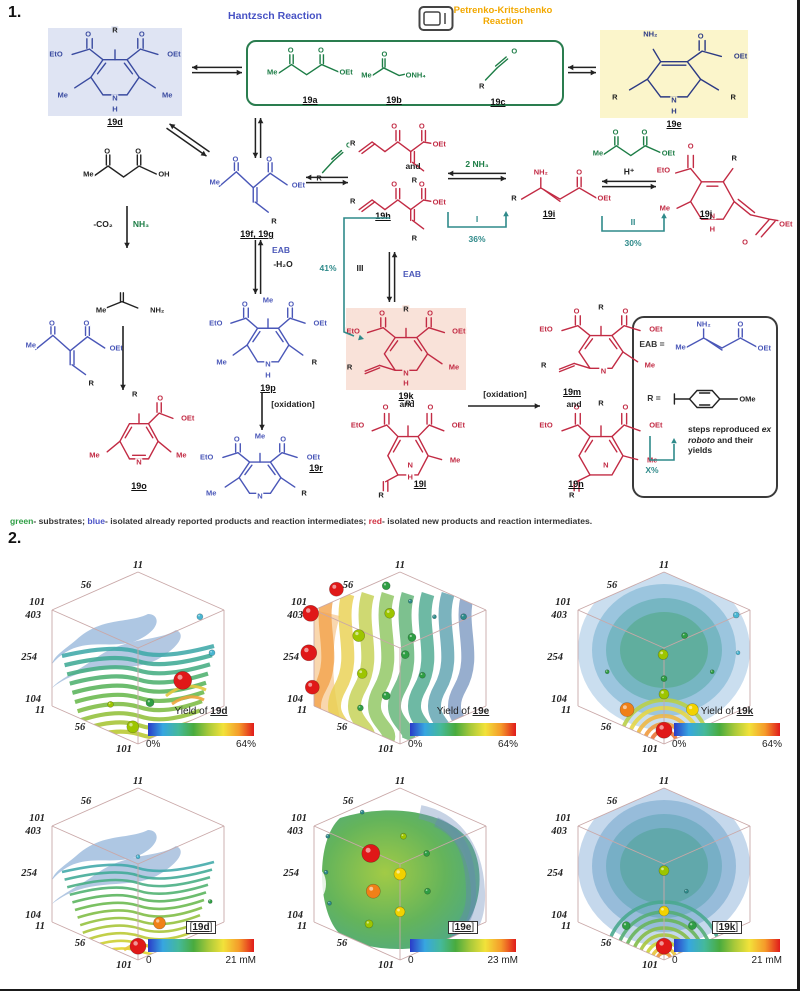 This screenshot has height=991, width=800. What do you see at coordinates (60, 521) in the screenshot?
I see `caption-part: - substrates;` at bounding box center [60, 521].